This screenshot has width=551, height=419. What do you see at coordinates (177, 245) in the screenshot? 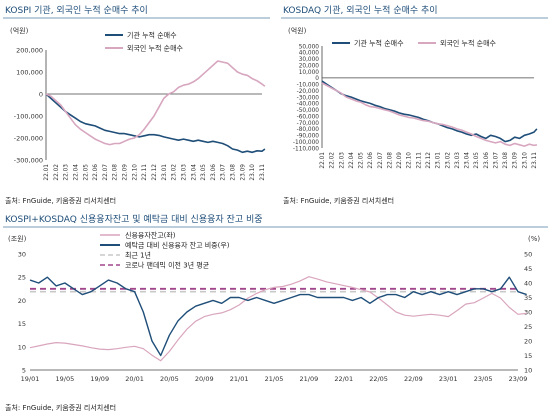
I see `legend-label: 예탁금 대비 신용융자 잔고 비중(우)` at bounding box center [177, 245].